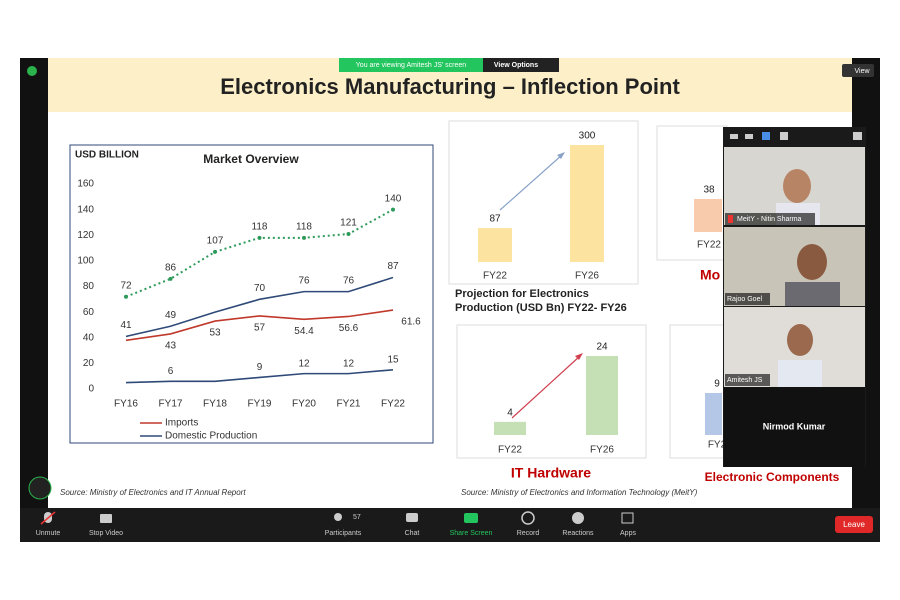  Describe the element at coordinates (171, 267) in the screenshot. I see `data-label: 86` at that location.